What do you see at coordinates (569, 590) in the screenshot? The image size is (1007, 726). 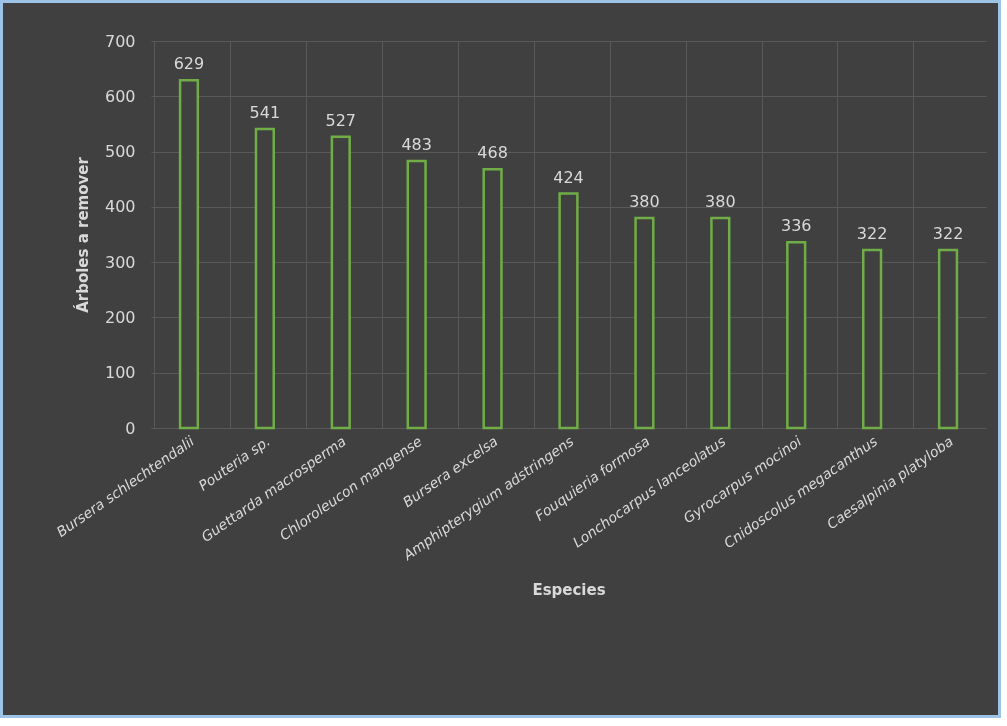 I see `x-axis-title: Especies` at bounding box center [569, 590].